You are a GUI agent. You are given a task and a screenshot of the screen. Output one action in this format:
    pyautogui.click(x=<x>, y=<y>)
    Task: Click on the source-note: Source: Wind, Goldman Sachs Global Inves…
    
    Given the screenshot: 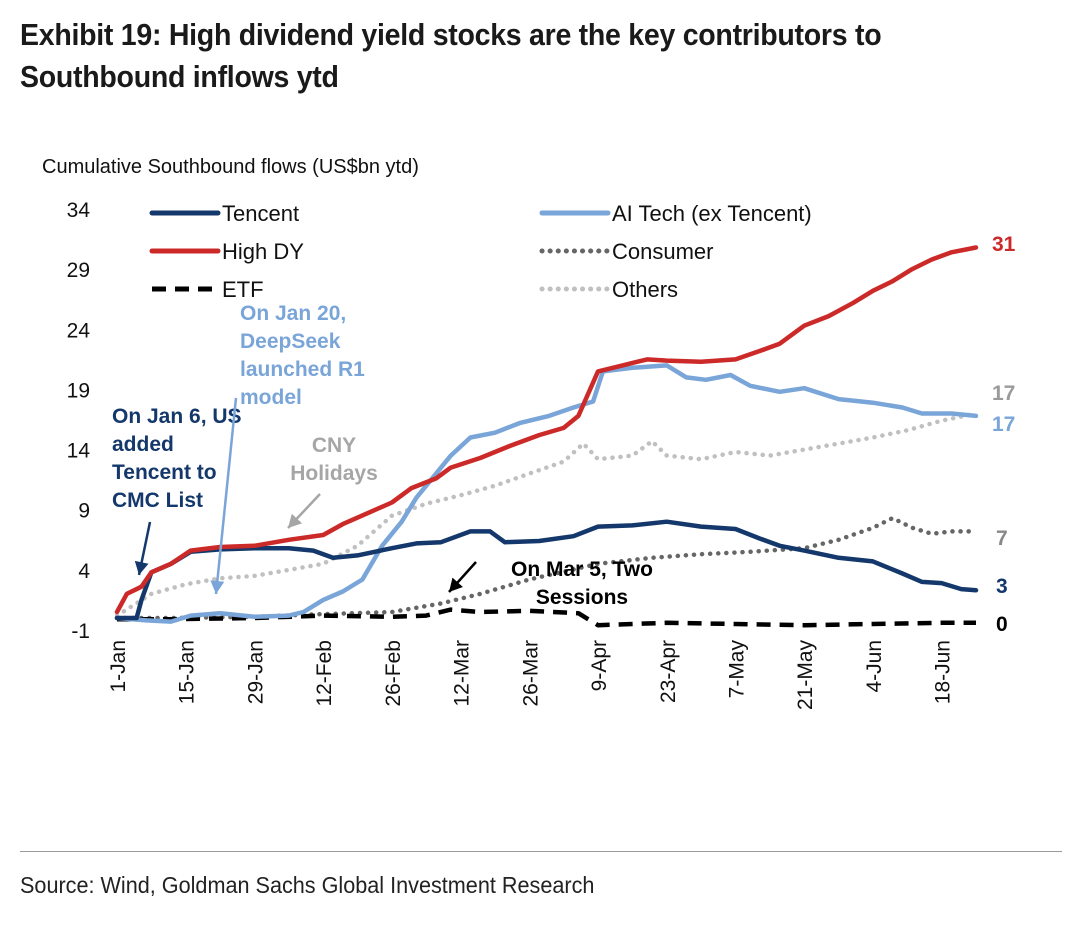 What is the action you would take?
    pyautogui.click(x=307, y=885)
    